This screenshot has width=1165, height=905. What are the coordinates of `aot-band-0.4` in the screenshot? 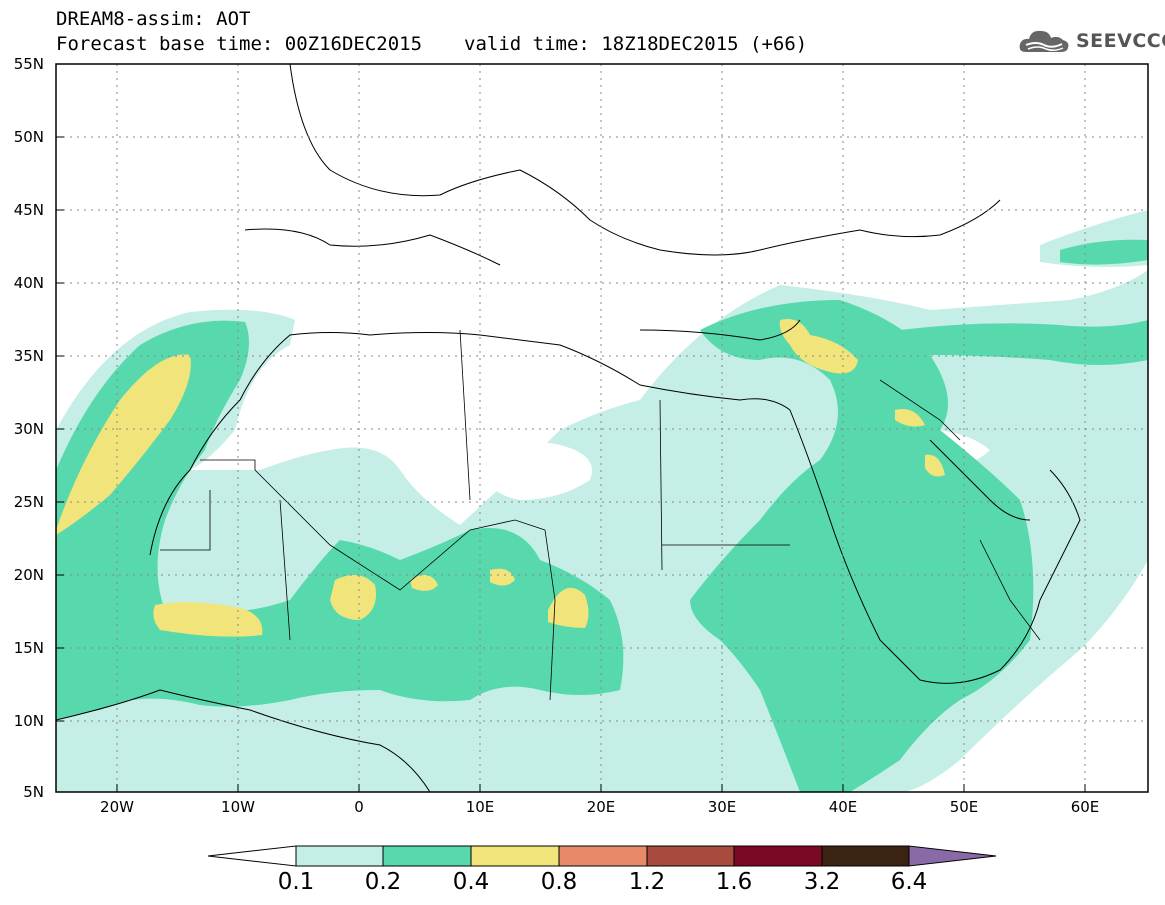 It's located at (123, 444).